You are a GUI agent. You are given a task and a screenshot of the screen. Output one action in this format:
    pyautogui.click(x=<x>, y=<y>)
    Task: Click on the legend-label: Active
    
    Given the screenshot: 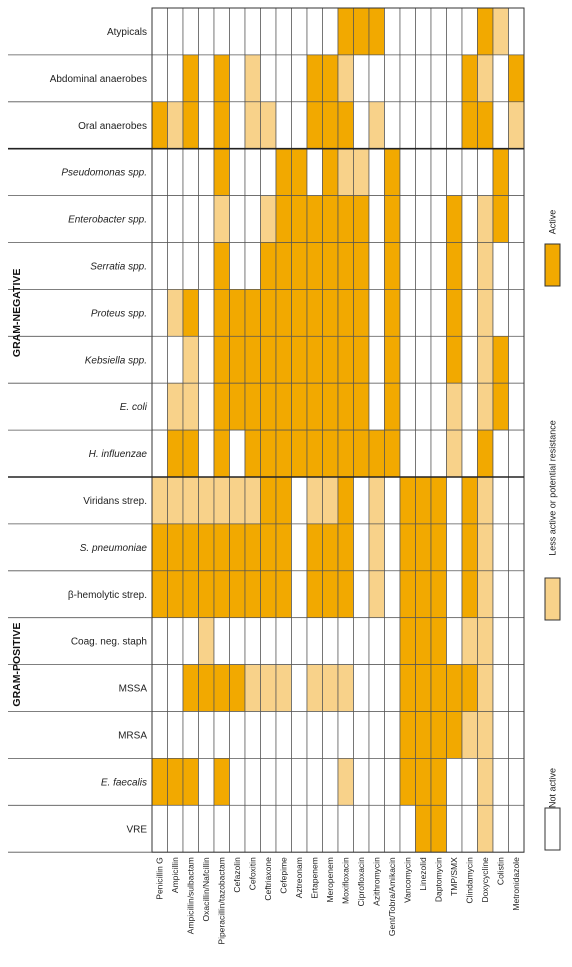 What is the action you would take?
    pyautogui.click(x=553, y=222)
    